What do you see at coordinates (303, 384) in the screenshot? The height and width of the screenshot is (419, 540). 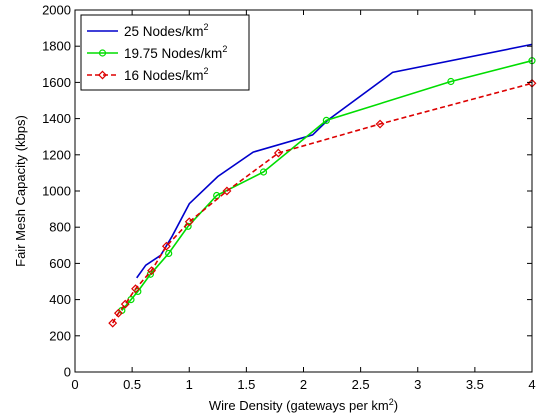 I see `x-tick-label: 2` at bounding box center [303, 384].